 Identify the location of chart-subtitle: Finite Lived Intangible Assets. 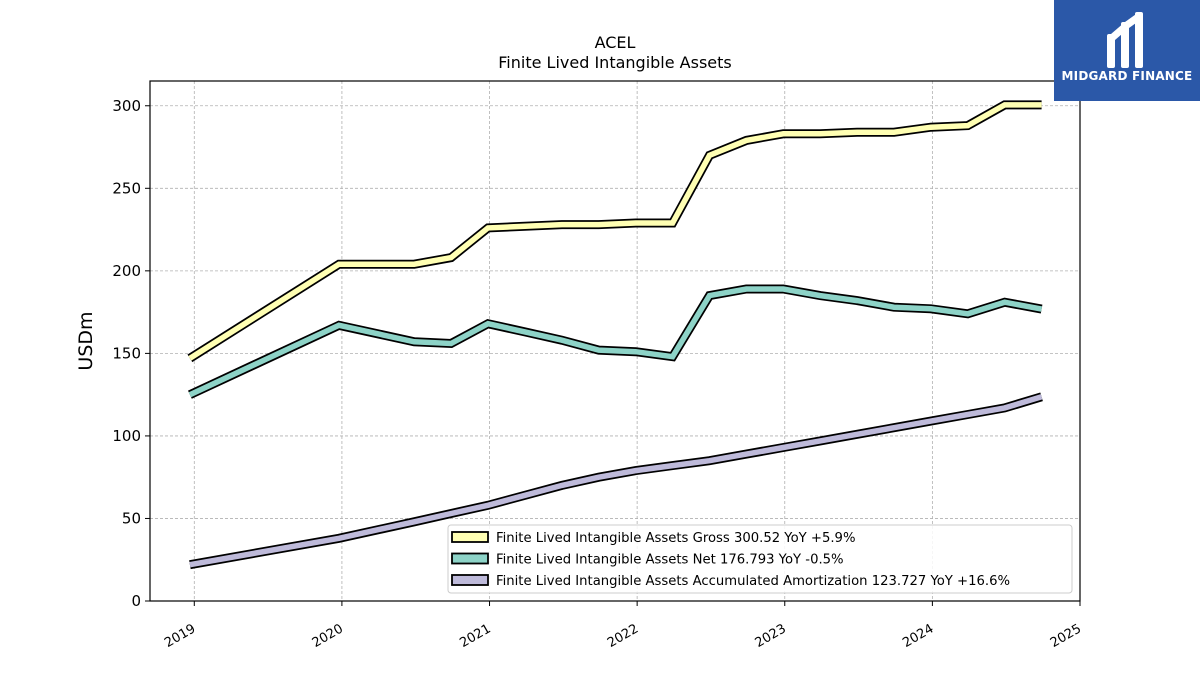
(614, 62).